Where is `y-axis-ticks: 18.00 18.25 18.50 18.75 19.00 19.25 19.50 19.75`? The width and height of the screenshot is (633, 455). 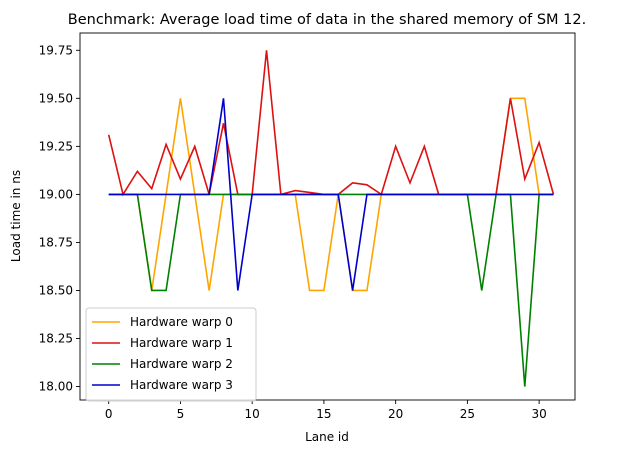
y-axis-ticks: 18.00 18.25 18.50 18.75 19.00 19.25 19.50 19.75 is located at coordinates (59, 218).